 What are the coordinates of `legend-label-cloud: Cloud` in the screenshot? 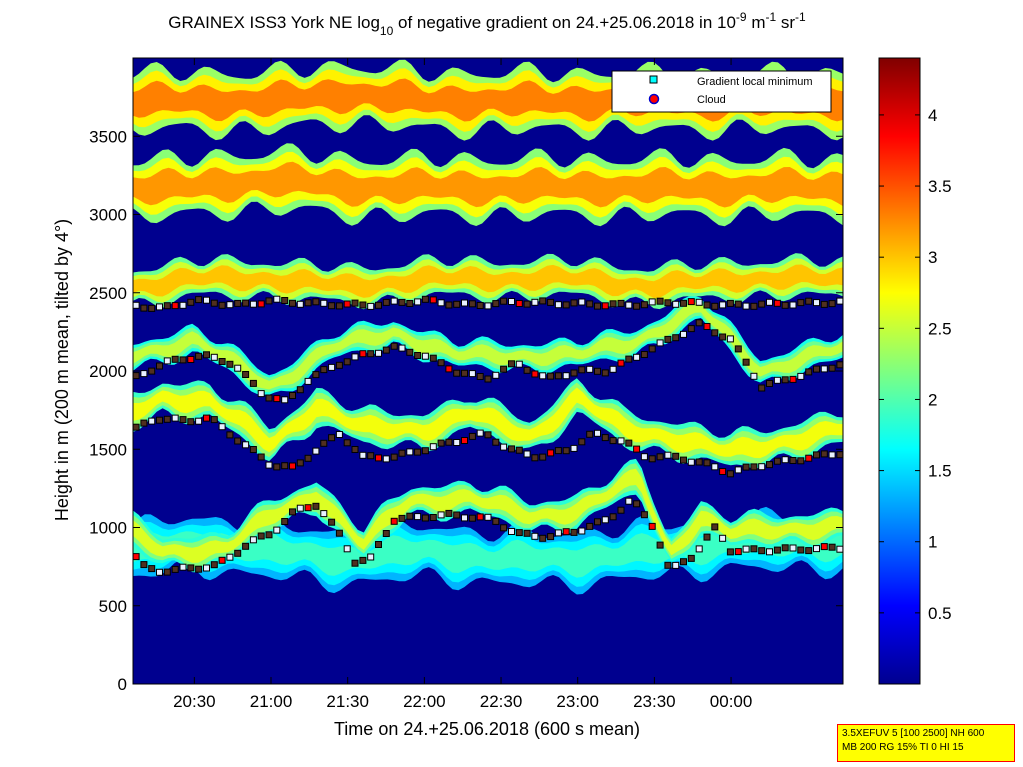 It's located at (711, 100).